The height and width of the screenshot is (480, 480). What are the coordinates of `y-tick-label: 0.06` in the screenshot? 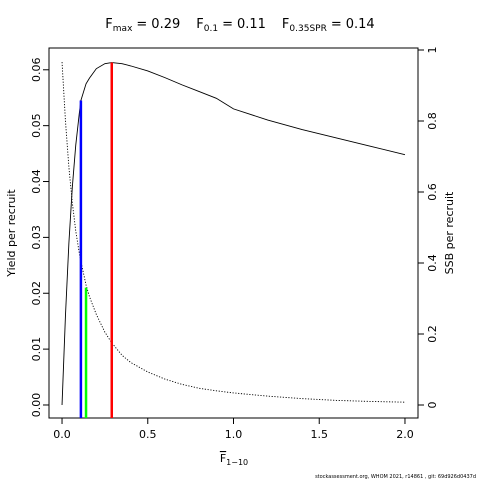 It's located at (36, 70).